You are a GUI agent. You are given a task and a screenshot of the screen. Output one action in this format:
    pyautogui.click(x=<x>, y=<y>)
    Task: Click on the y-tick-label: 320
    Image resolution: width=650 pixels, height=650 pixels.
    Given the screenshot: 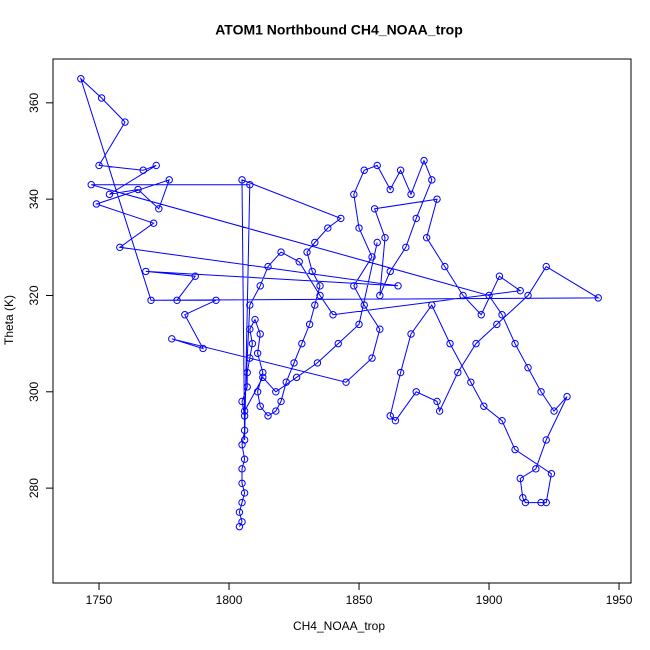 What is the action you would take?
    pyautogui.click(x=34, y=295)
    